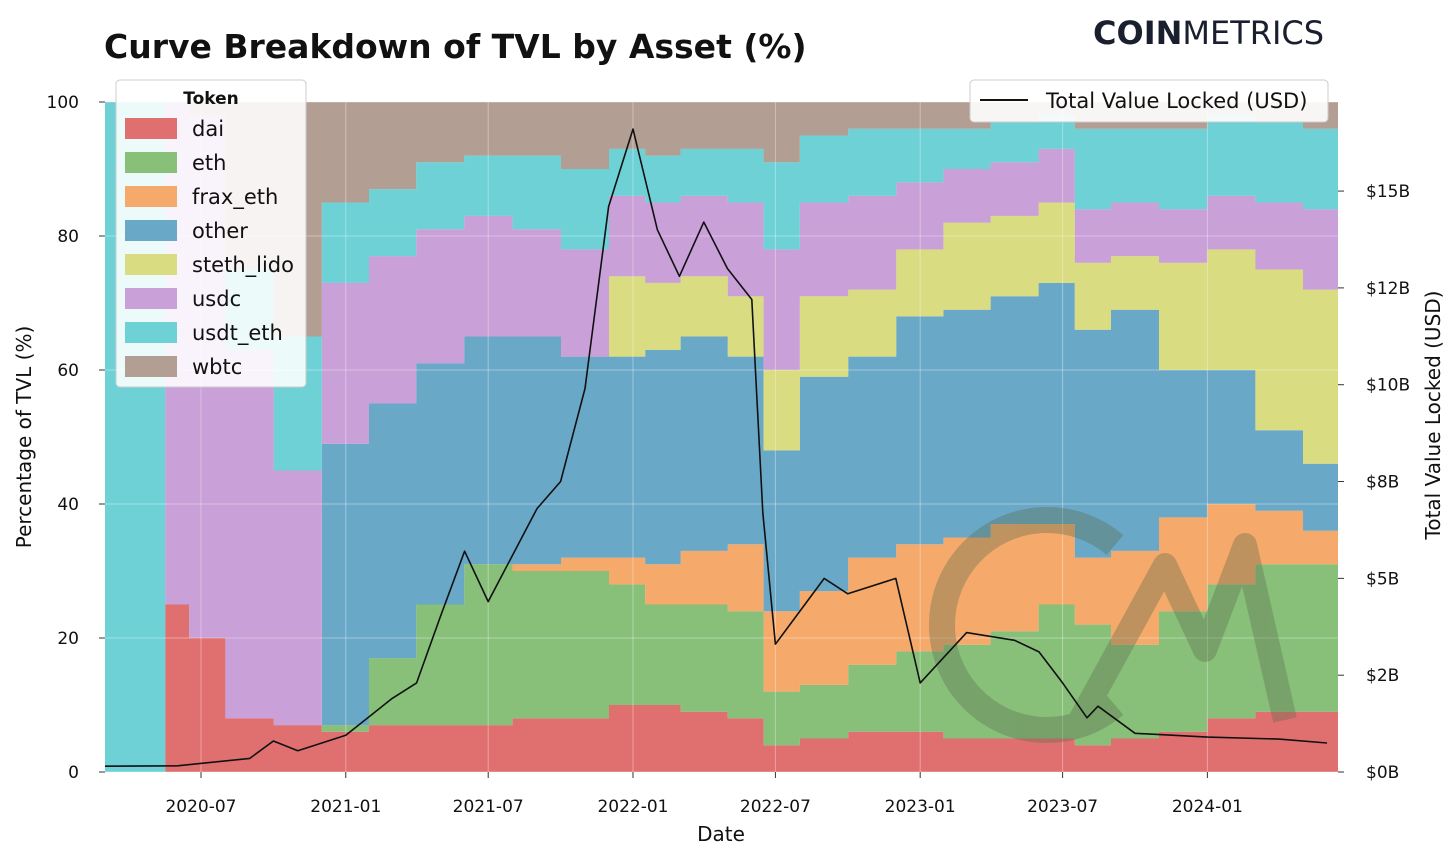 This screenshot has height=859, width=1456. What do you see at coordinates (1113, 625) in the screenshot?
I see `watermark-logo` at bounding box center [1113, 625].